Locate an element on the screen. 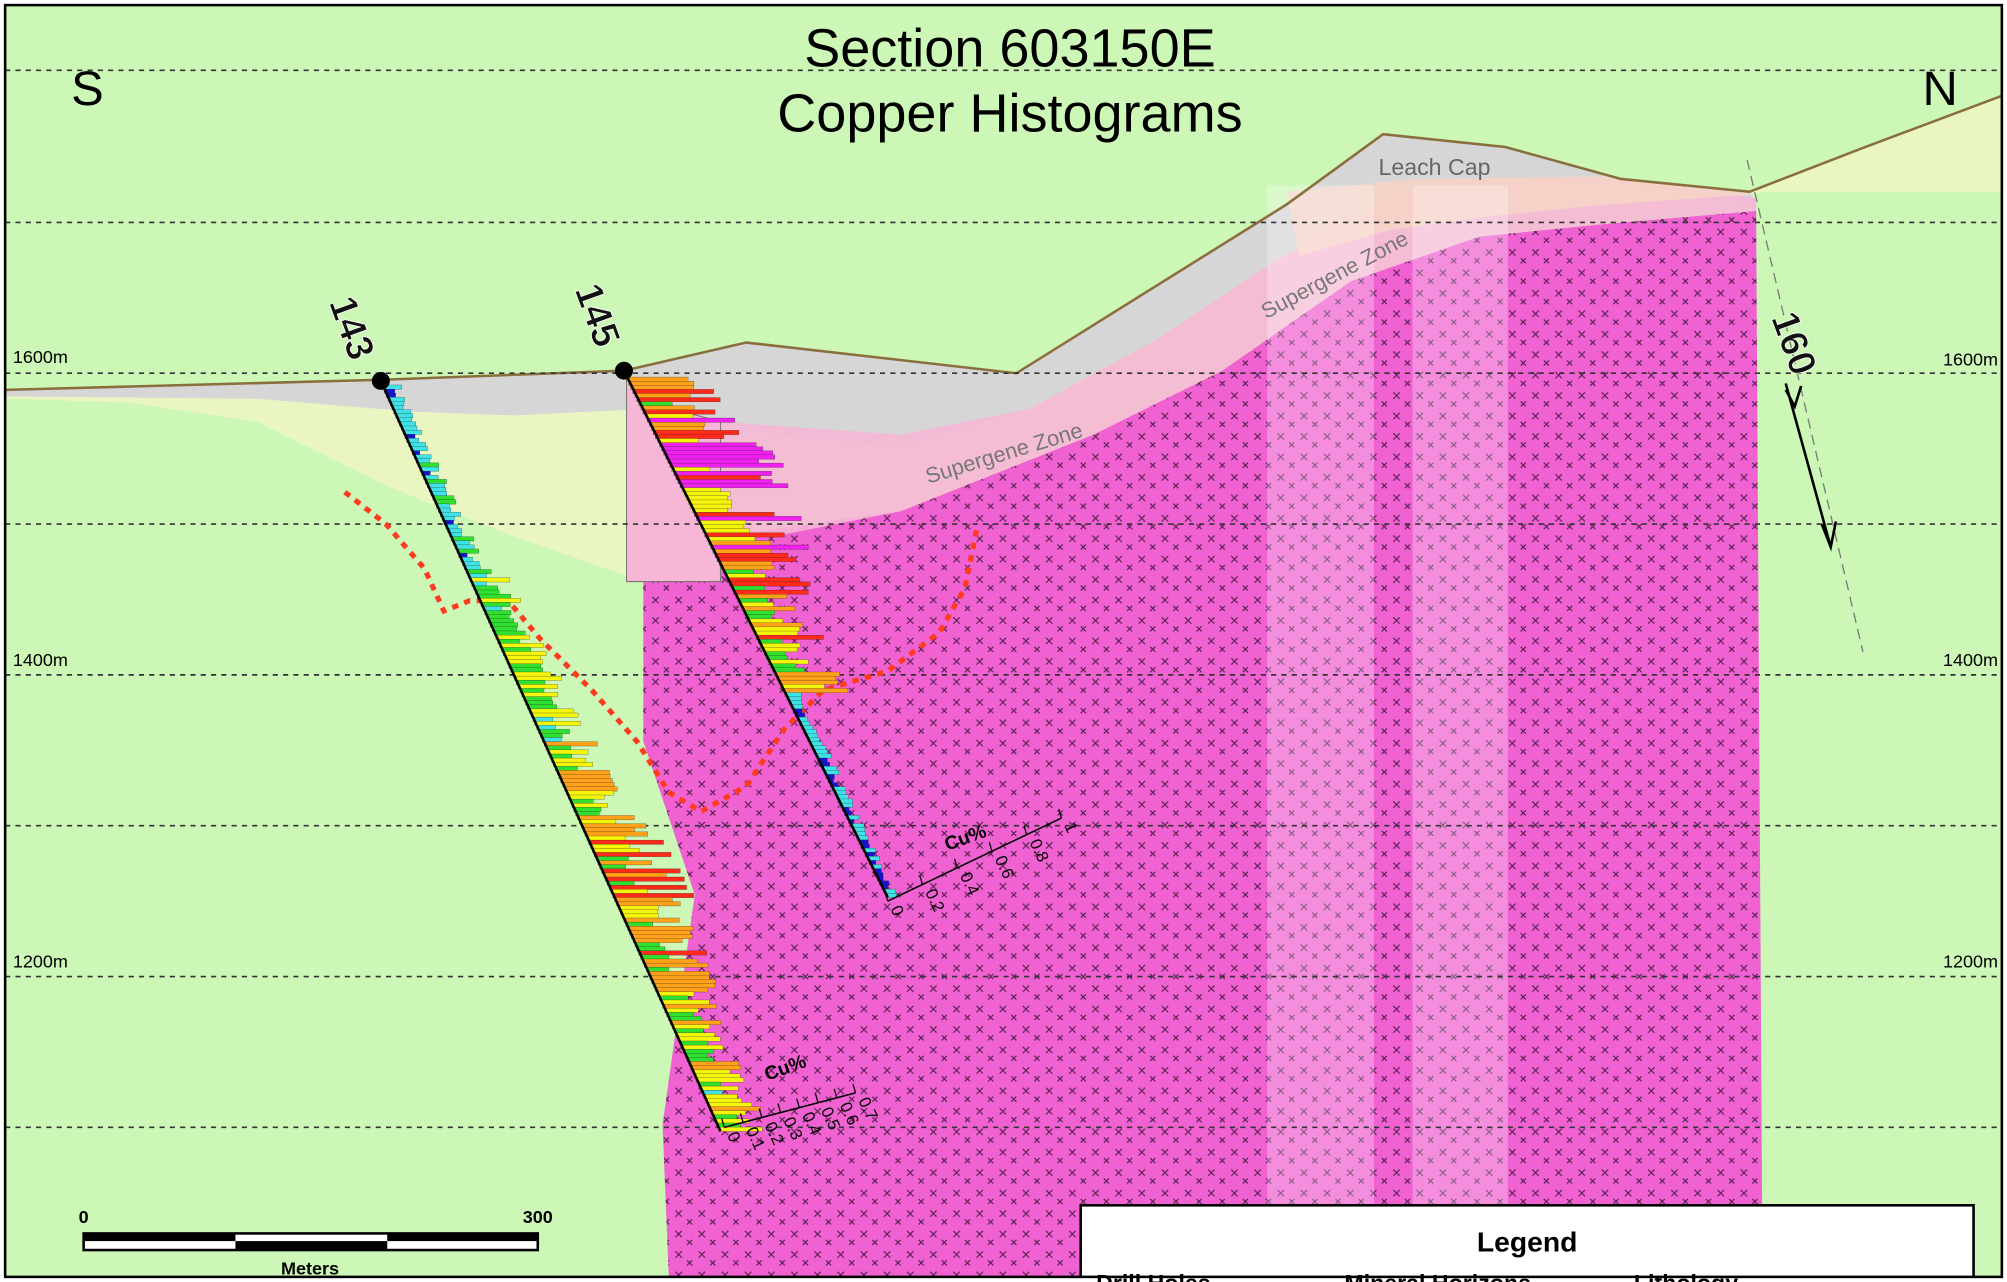 This screenshot has height=1282, width=2007. elevation-label: 1600m is located at coordinates (40, 357).